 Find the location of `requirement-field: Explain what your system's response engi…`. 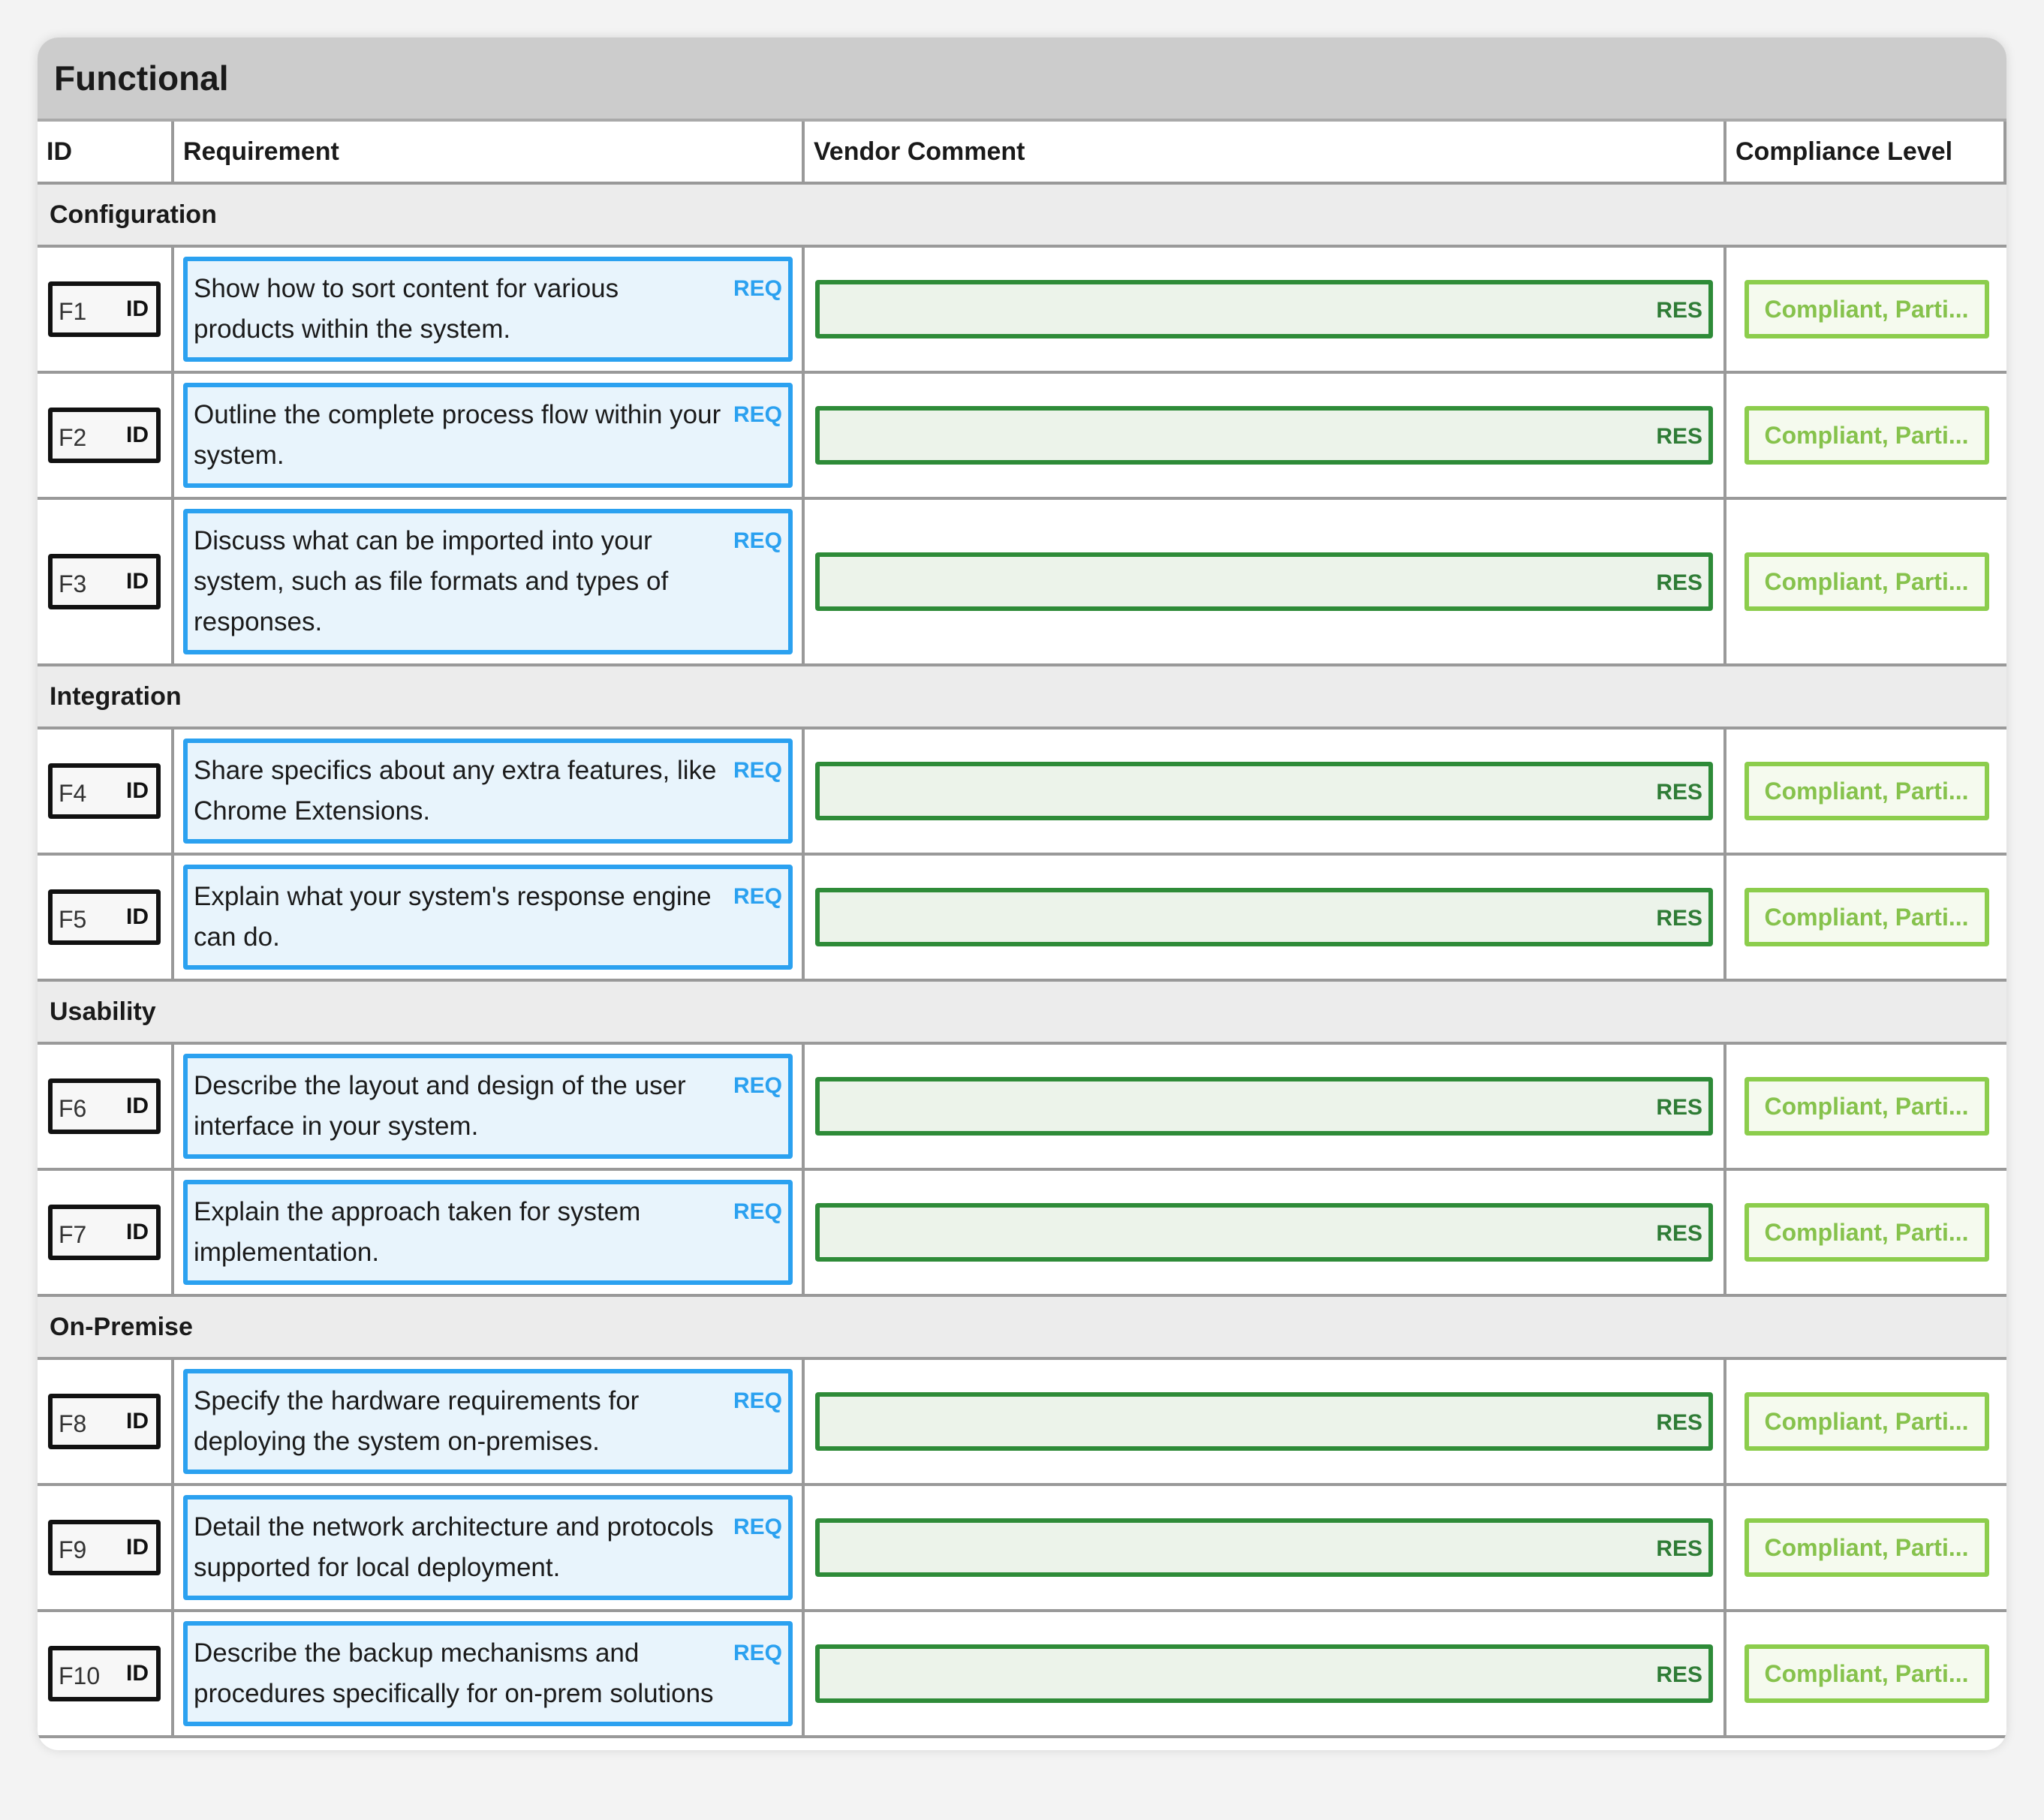

requirement-field: Explain what your system's response engi… is located at coordinates (488, 917).